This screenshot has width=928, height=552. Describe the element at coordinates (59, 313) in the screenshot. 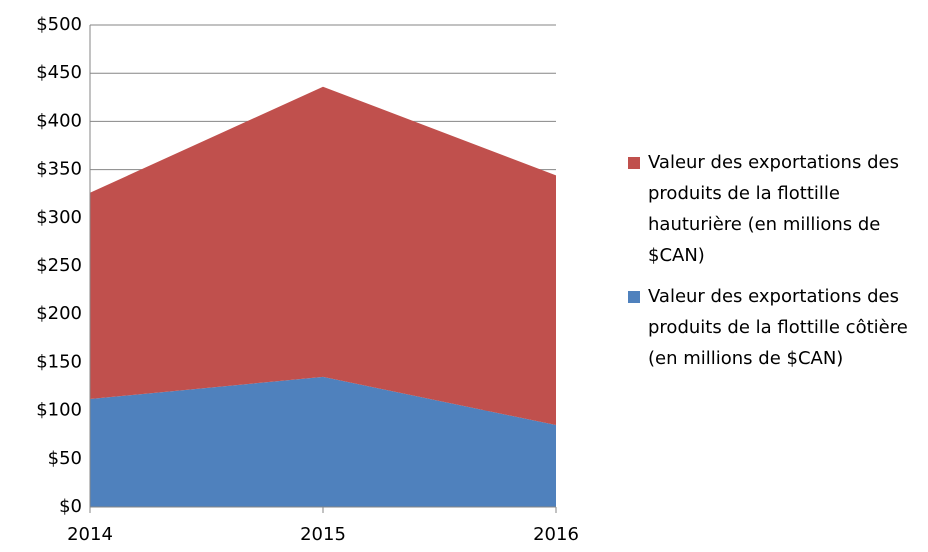

I see `y-tick-label: $200` at that location.